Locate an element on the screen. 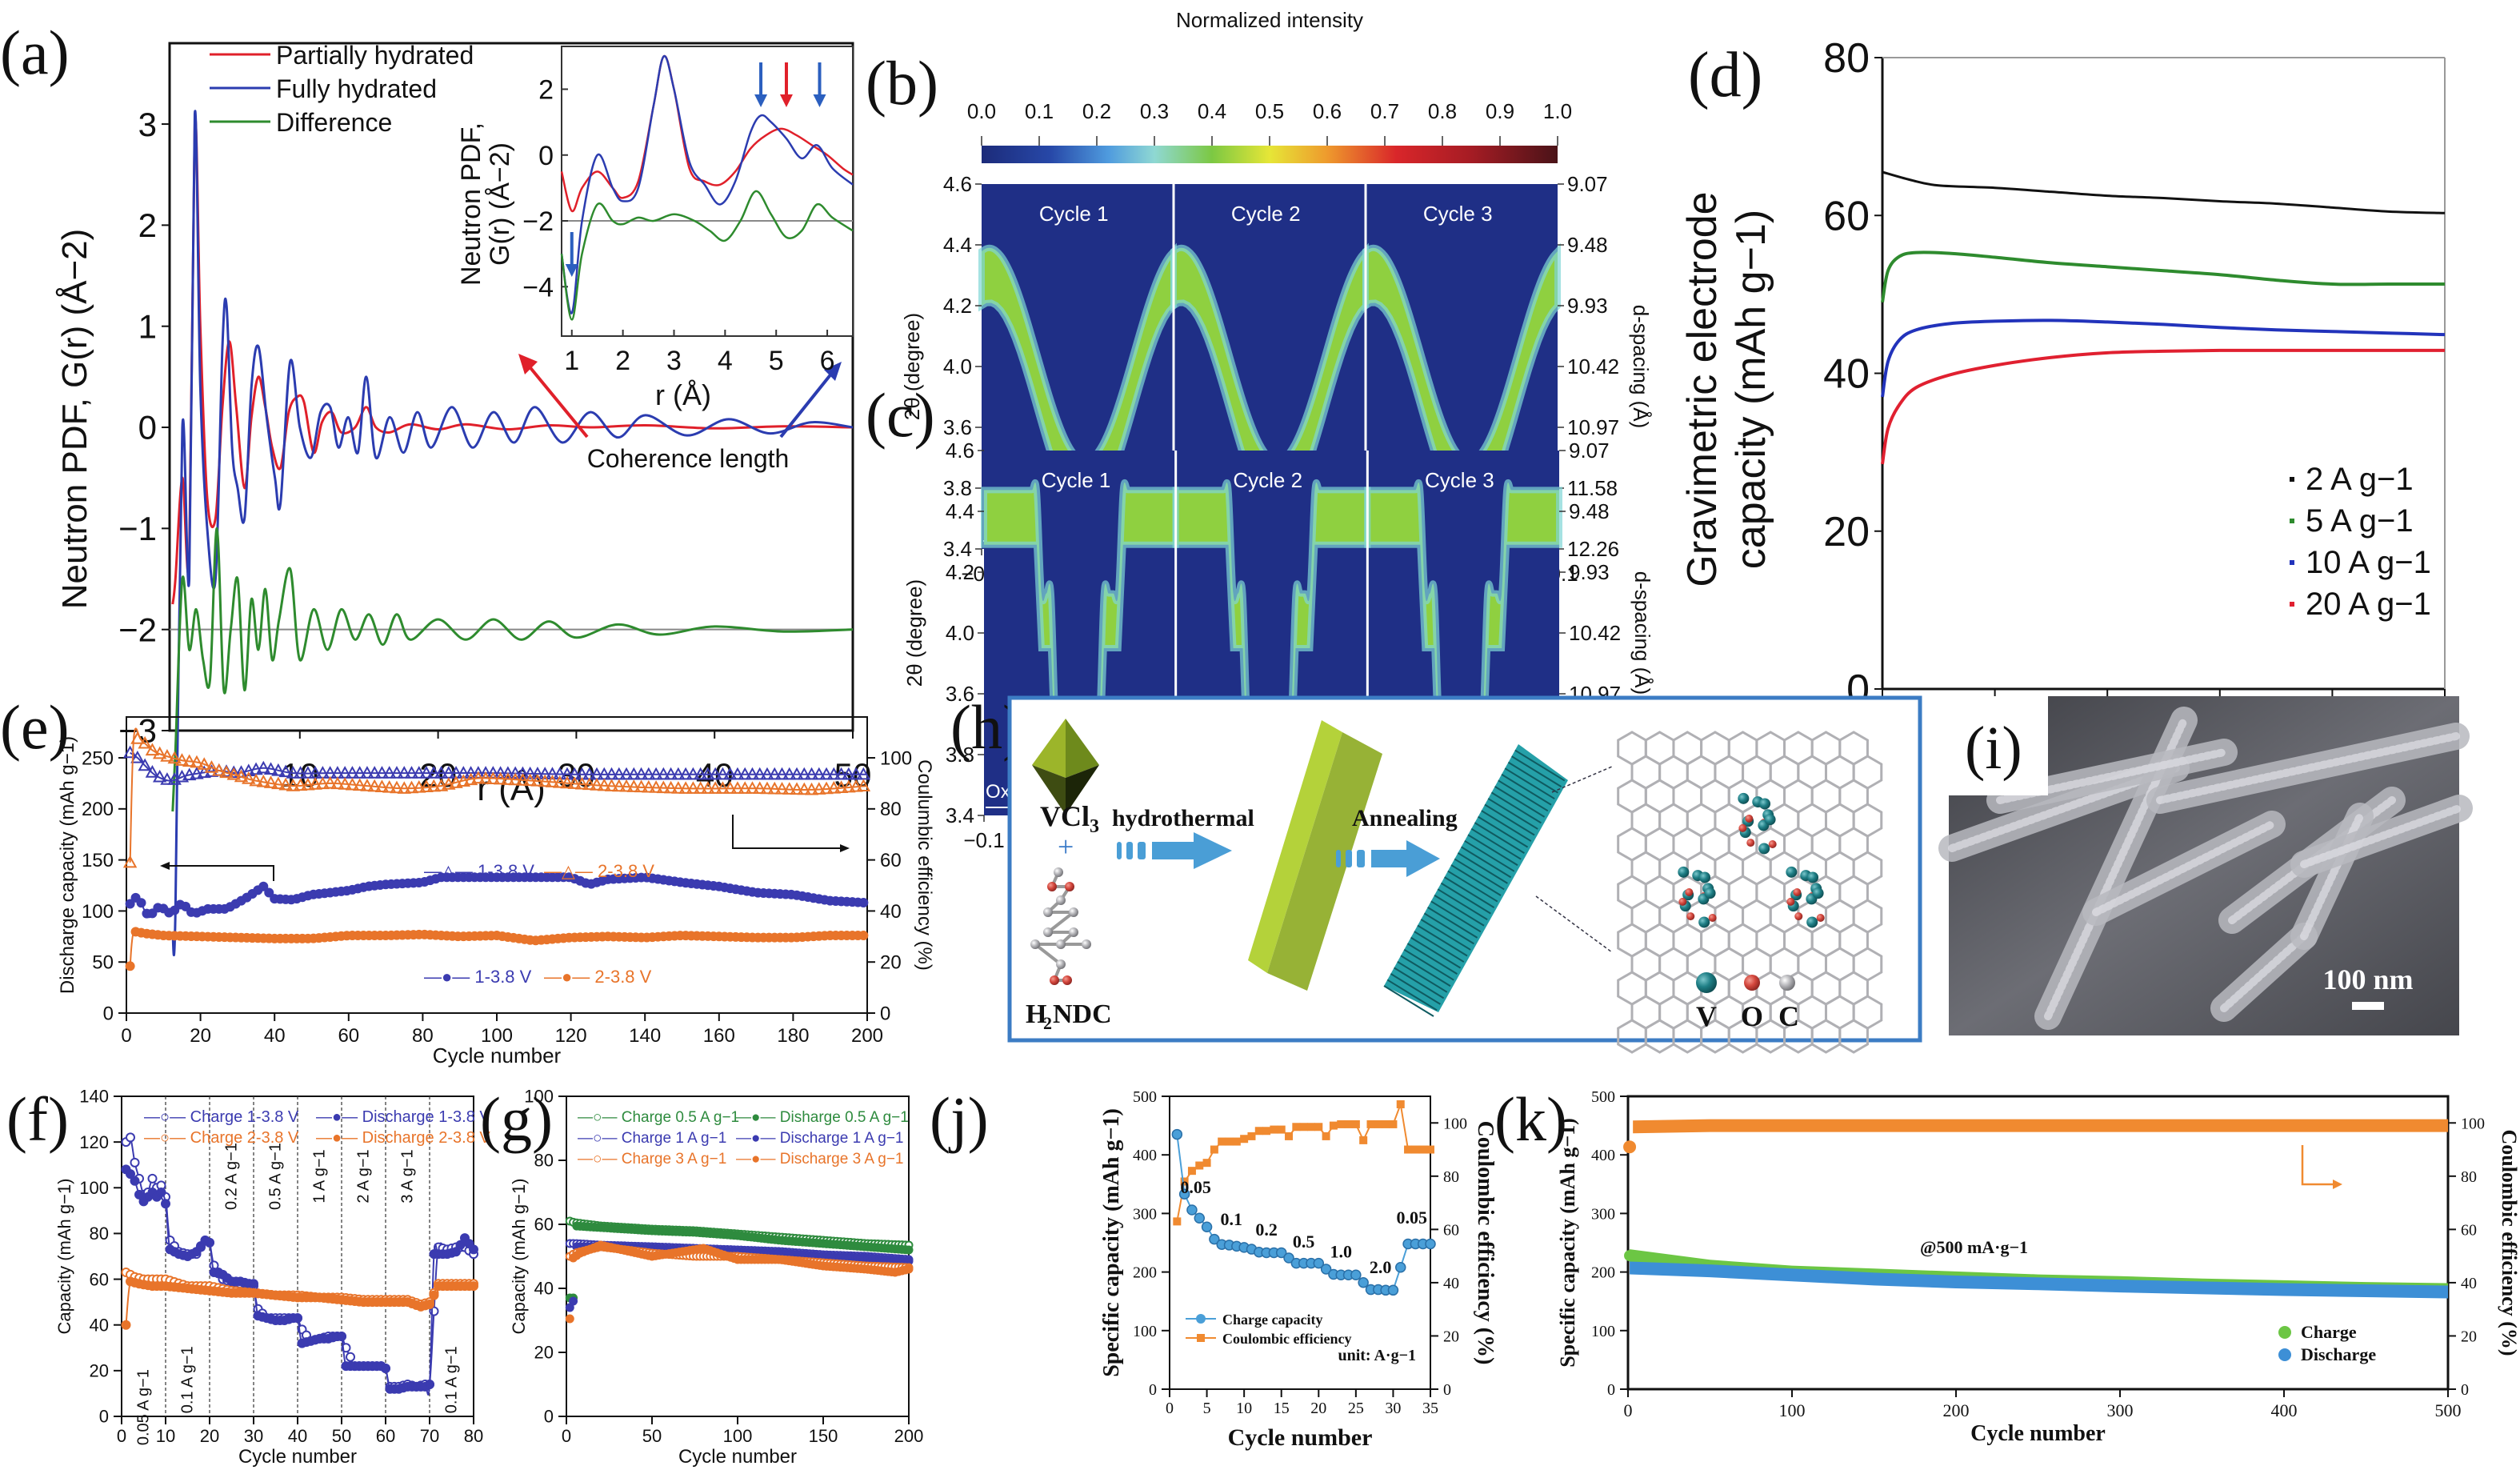  y-tick-label-right: 40 is located at coordinates (891, 912).